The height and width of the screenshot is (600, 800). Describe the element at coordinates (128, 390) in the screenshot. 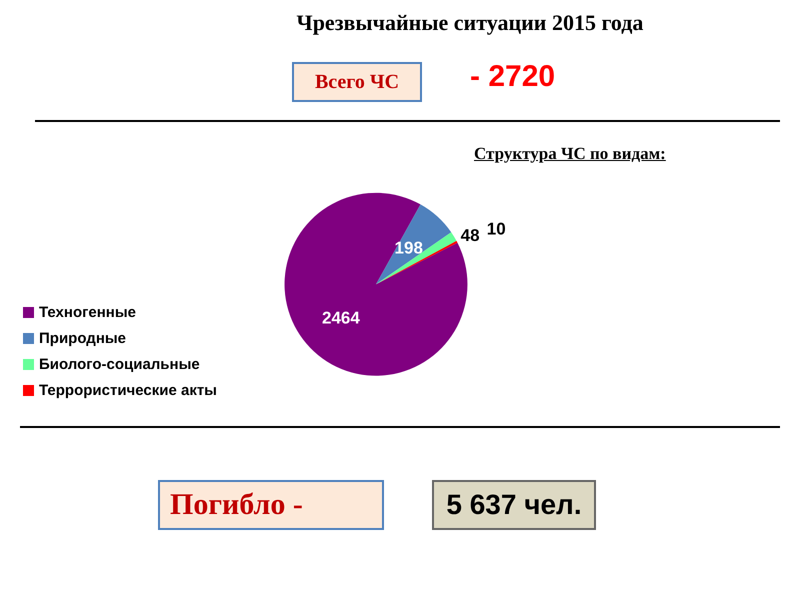

I see `legend-label: Террористические акты` at that location.